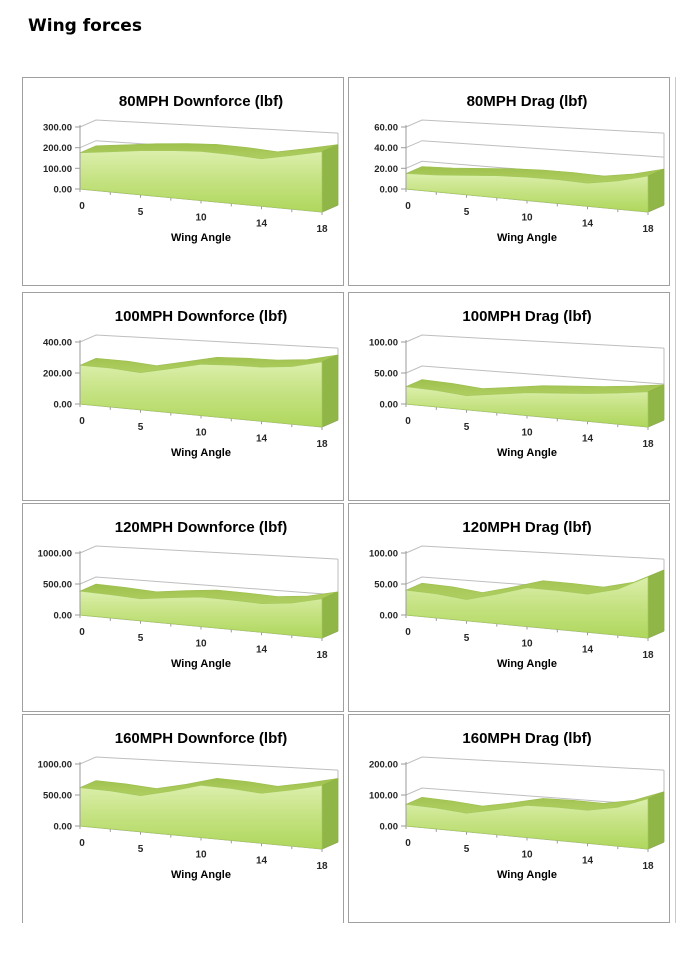  Describe the element at coordinates (201, 316) in the screenshot. I see `chart-title: 100MPH Downforce (lbf)` at that location.